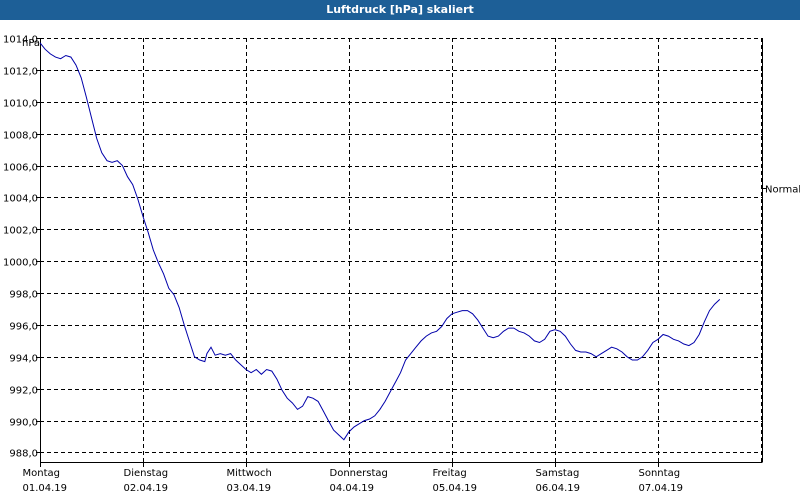 The image size is (800, 500). Describe the element at coordinates (23, 359) in the screenshot. I see `y-tick-label: 994,0` at that location.